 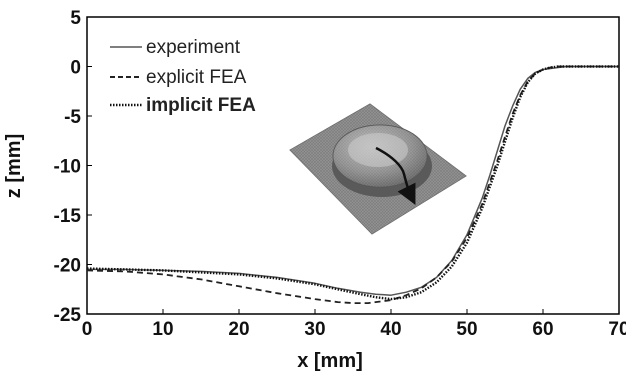 What do you see at coordinates (75, 18) in the screenshot?
I see `y-tick-label: 5` at bounding box center [75, 18].